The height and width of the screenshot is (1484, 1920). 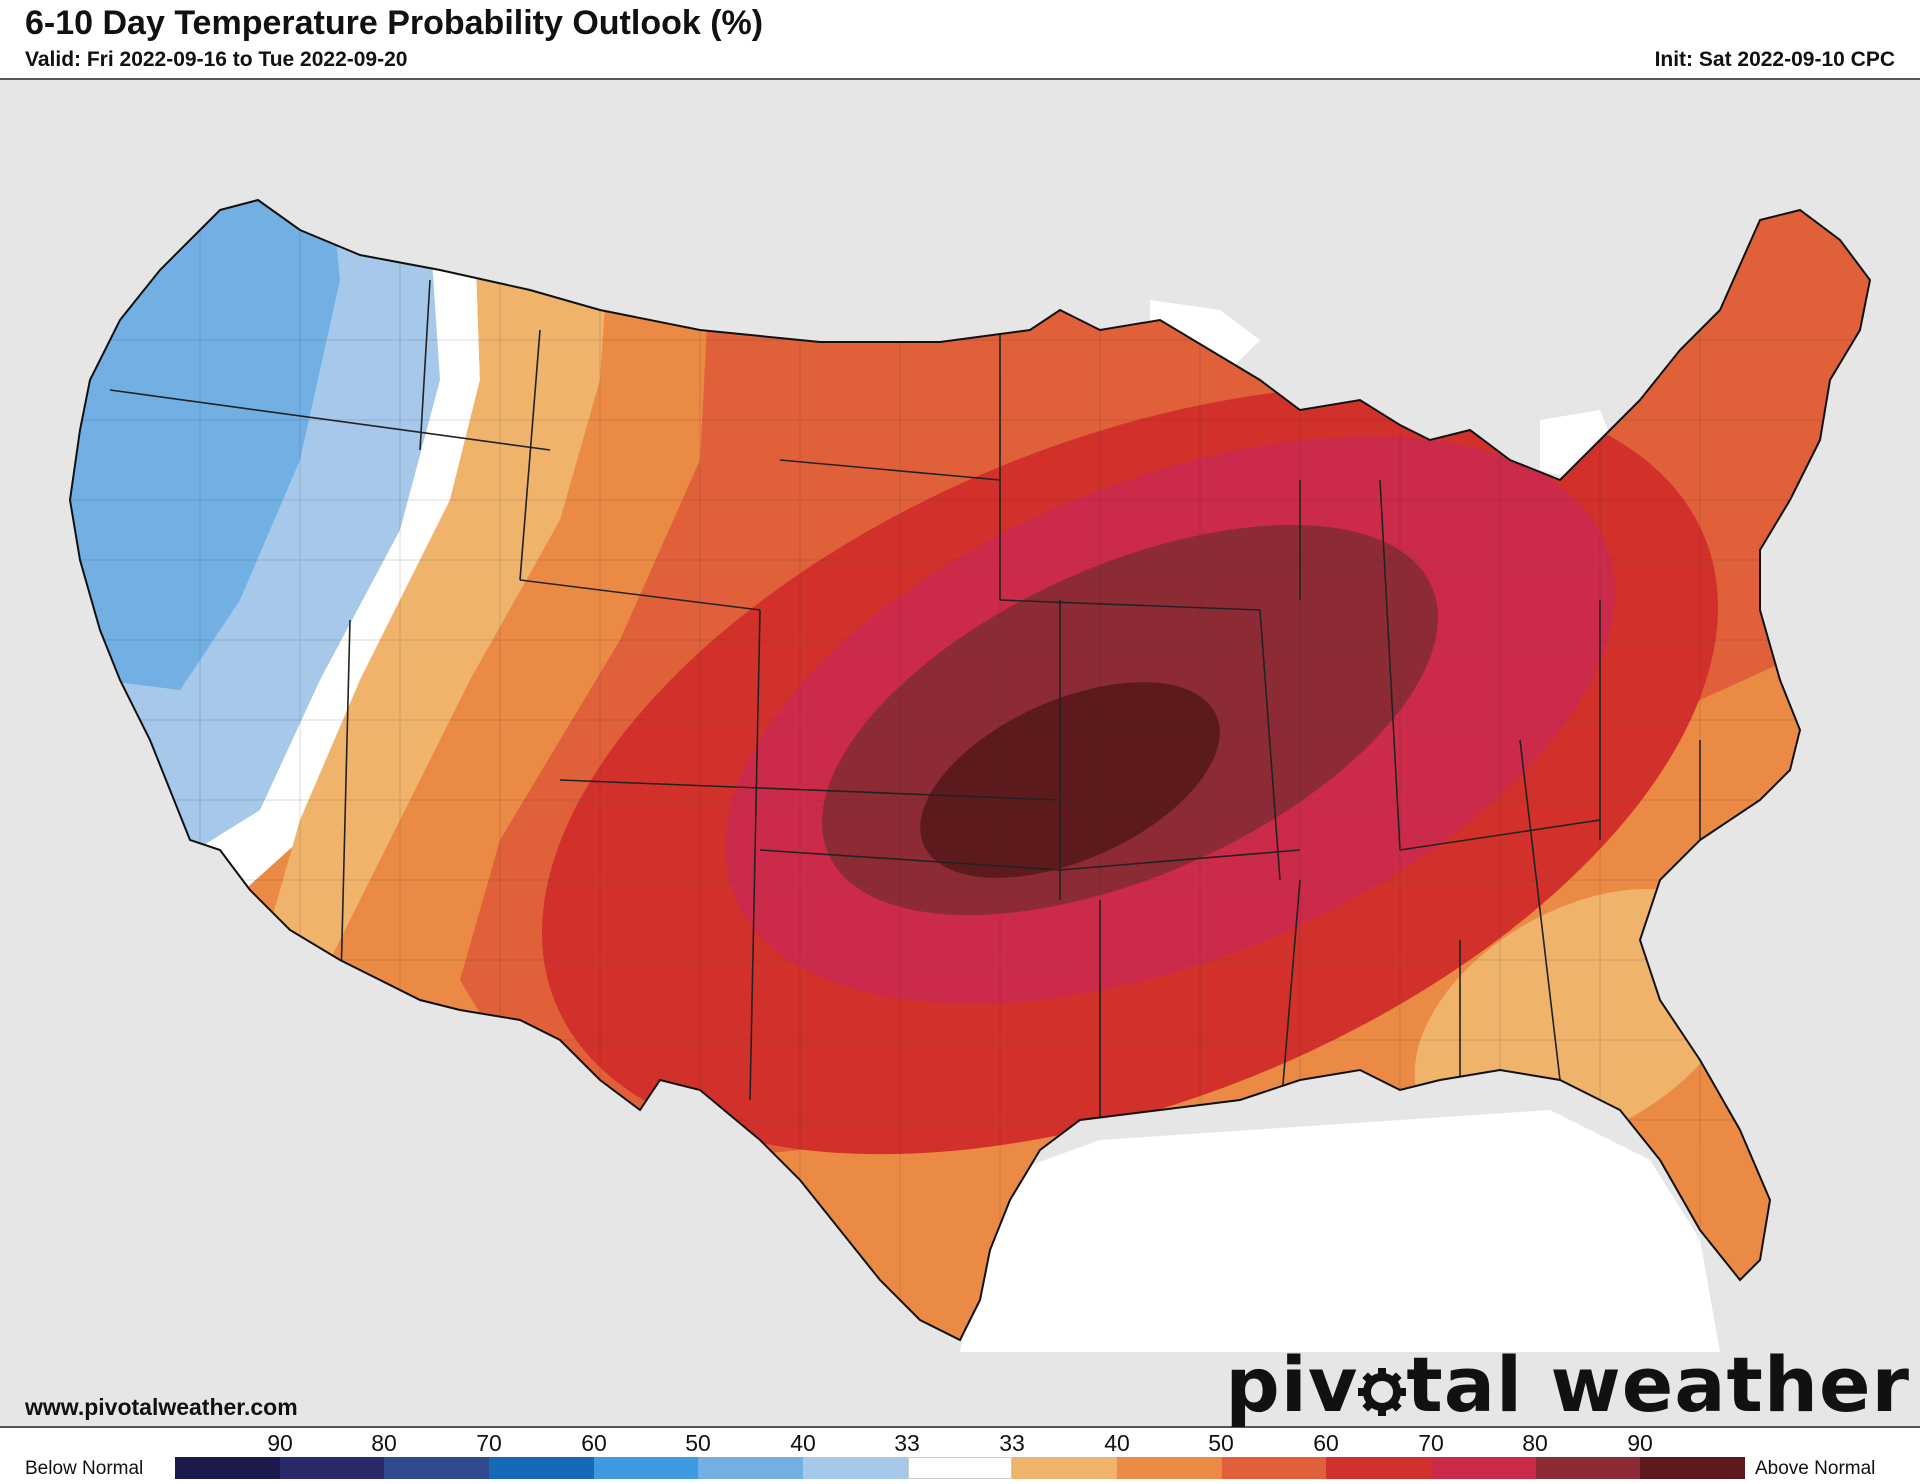 What do you see at coordinates (1774, 59) in the screenshot?
I see `init-time: Init: Sat 2022-09-10 CPC` at bounding box center [1774, 59].